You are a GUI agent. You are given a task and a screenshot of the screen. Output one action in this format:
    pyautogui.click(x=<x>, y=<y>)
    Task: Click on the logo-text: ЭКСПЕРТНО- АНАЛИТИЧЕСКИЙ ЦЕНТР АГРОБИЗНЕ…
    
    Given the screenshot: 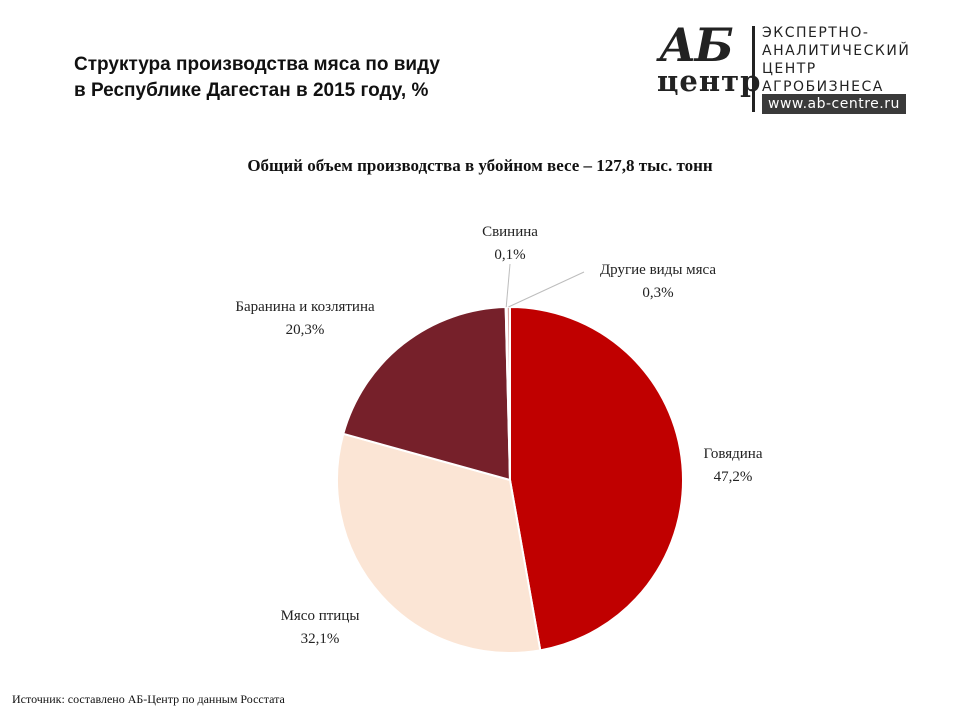 What is the action you would take?
    pyautogui.click(x=836, y=60)
    